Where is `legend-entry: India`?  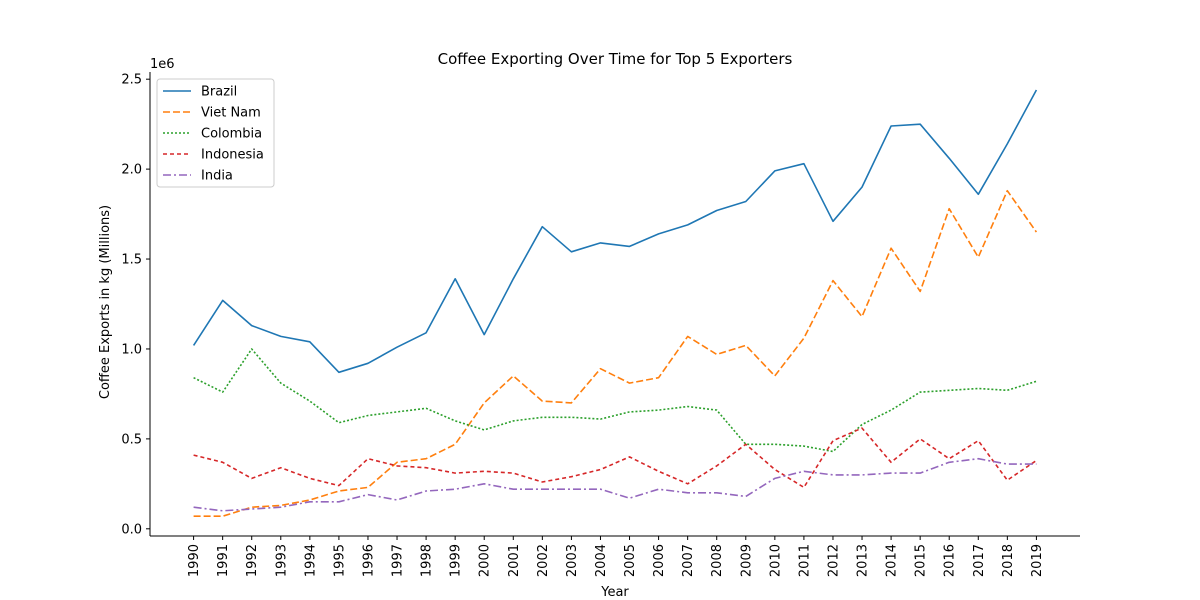 legend-entry: India is located at coordinates (217, 176).